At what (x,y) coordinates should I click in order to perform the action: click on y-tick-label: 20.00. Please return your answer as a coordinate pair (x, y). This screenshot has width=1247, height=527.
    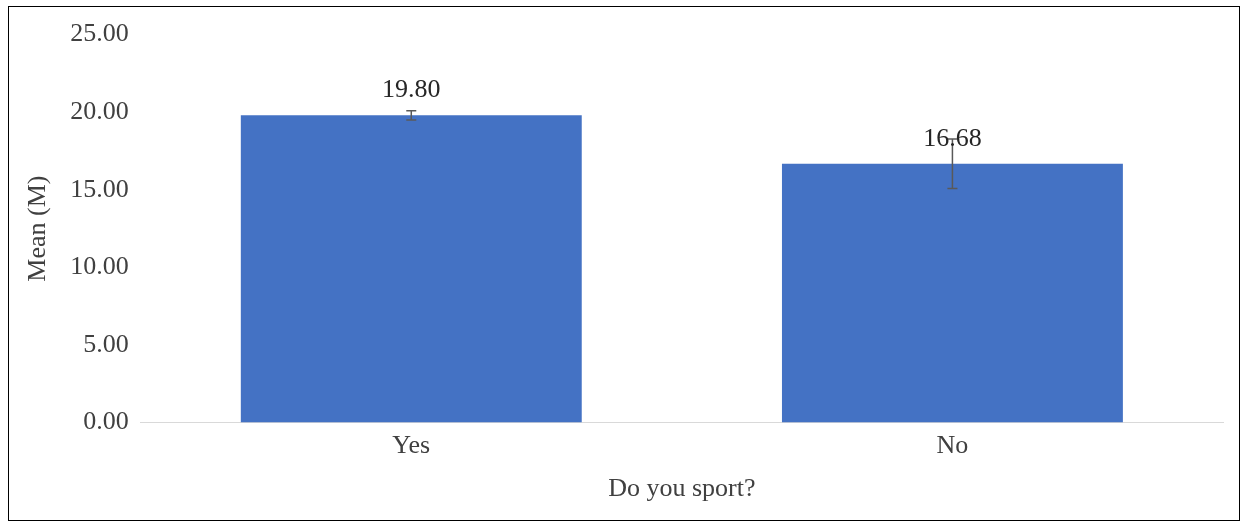
    Looking at the image, I should click on (99, 111).